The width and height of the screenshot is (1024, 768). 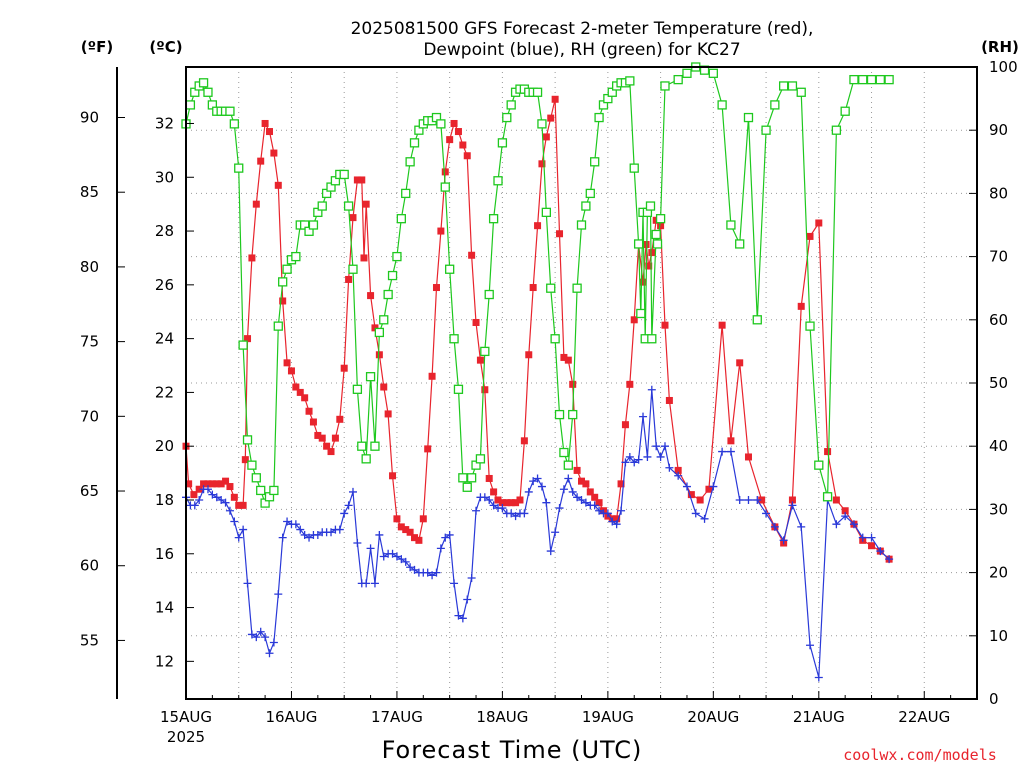 What do you see at coordinates (998, 383) in the screenshot?
I see `rh-tick-label: 50` at bounding box center [998, 383].